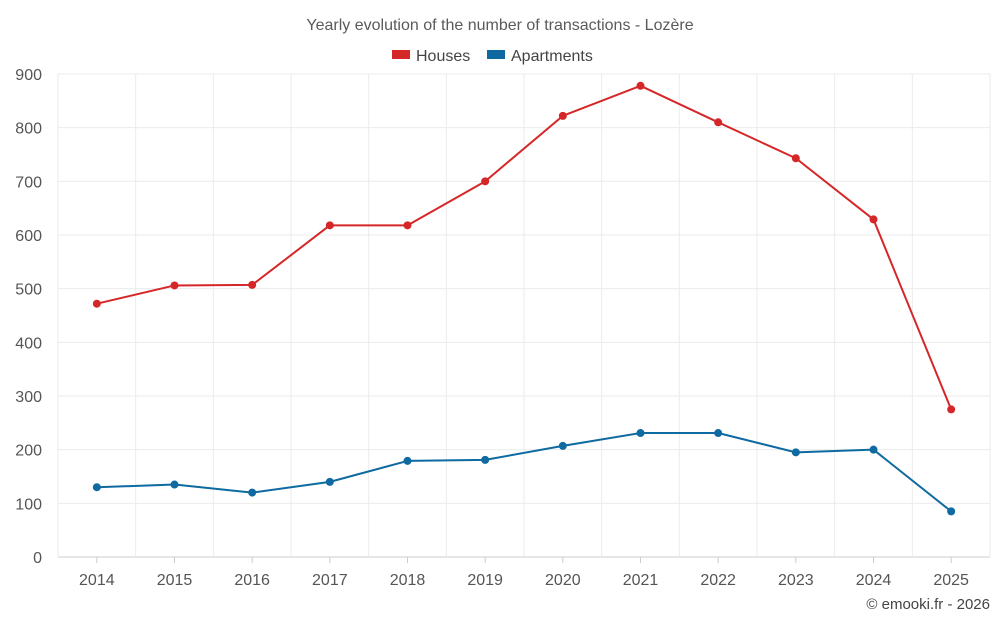  What do you see at coordinates (28, 397) in the screenshot?
I see `y-tick-label: 300` at bounding box center [28, 397].